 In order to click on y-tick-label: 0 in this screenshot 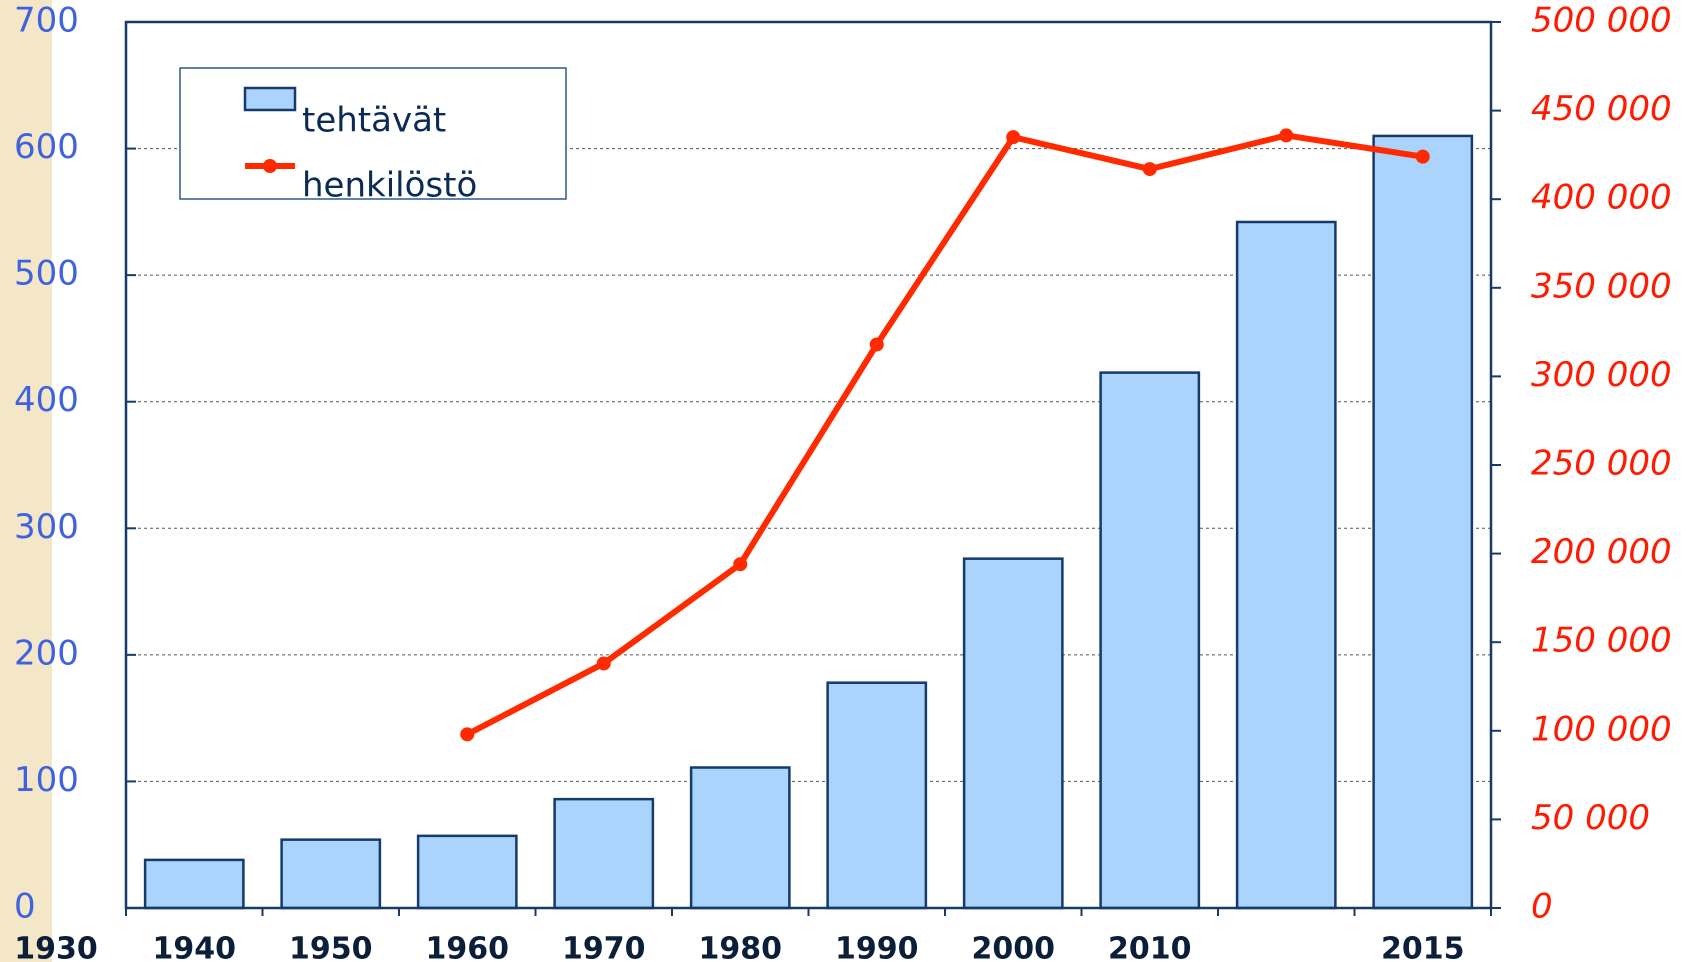, I will do `click(25, 907)`.